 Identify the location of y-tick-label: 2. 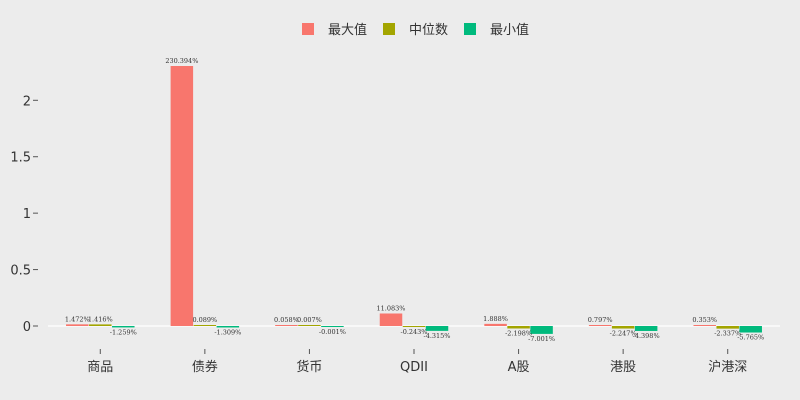
(27, 101).